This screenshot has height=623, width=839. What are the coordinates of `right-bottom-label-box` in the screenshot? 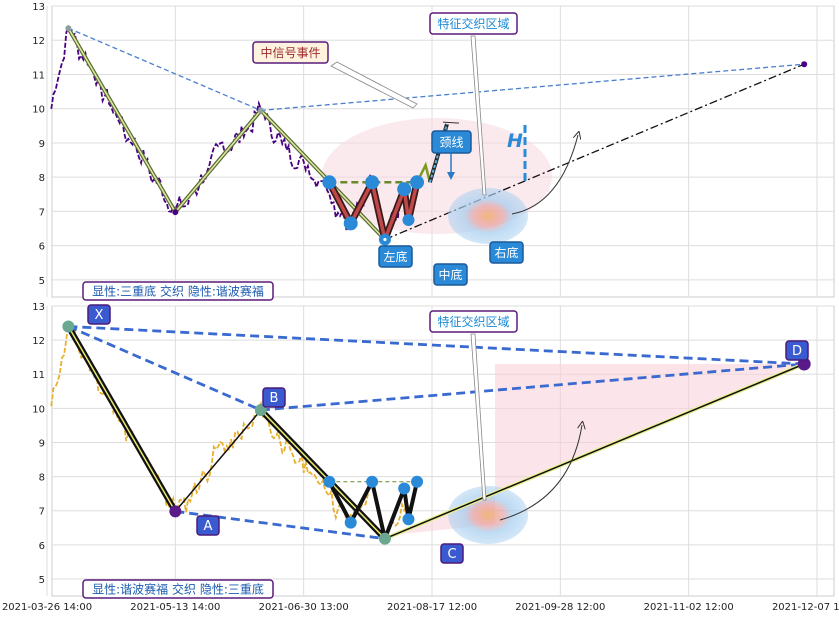 It's located at (506, 252).